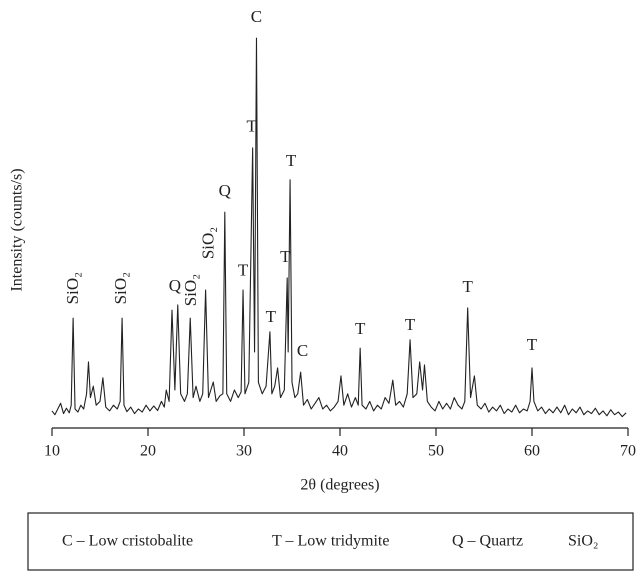  Describe the element at coordinates (244, 451) in the screenshot. I see `x-tick-label: 30` at that location.